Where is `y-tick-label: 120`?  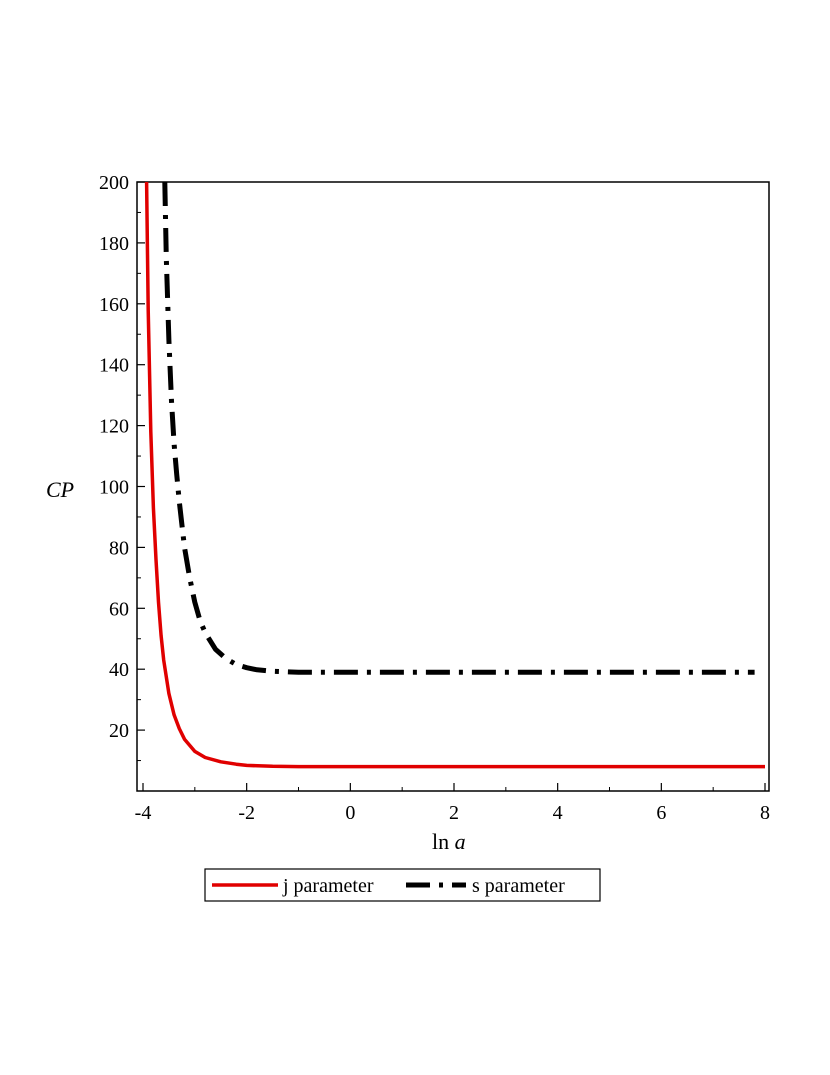 y-tick-label: 120 is located at coordinates (114, 427).